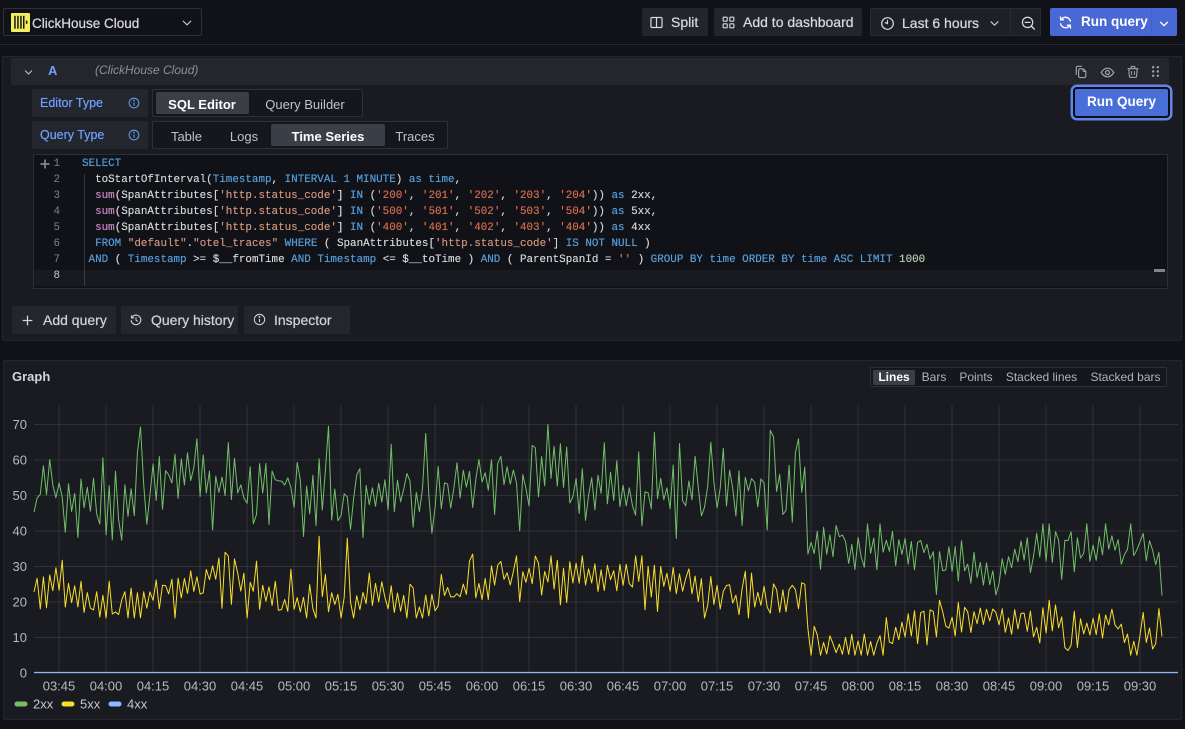  I want to click on svg-text: 04:00, so click(106, 686).